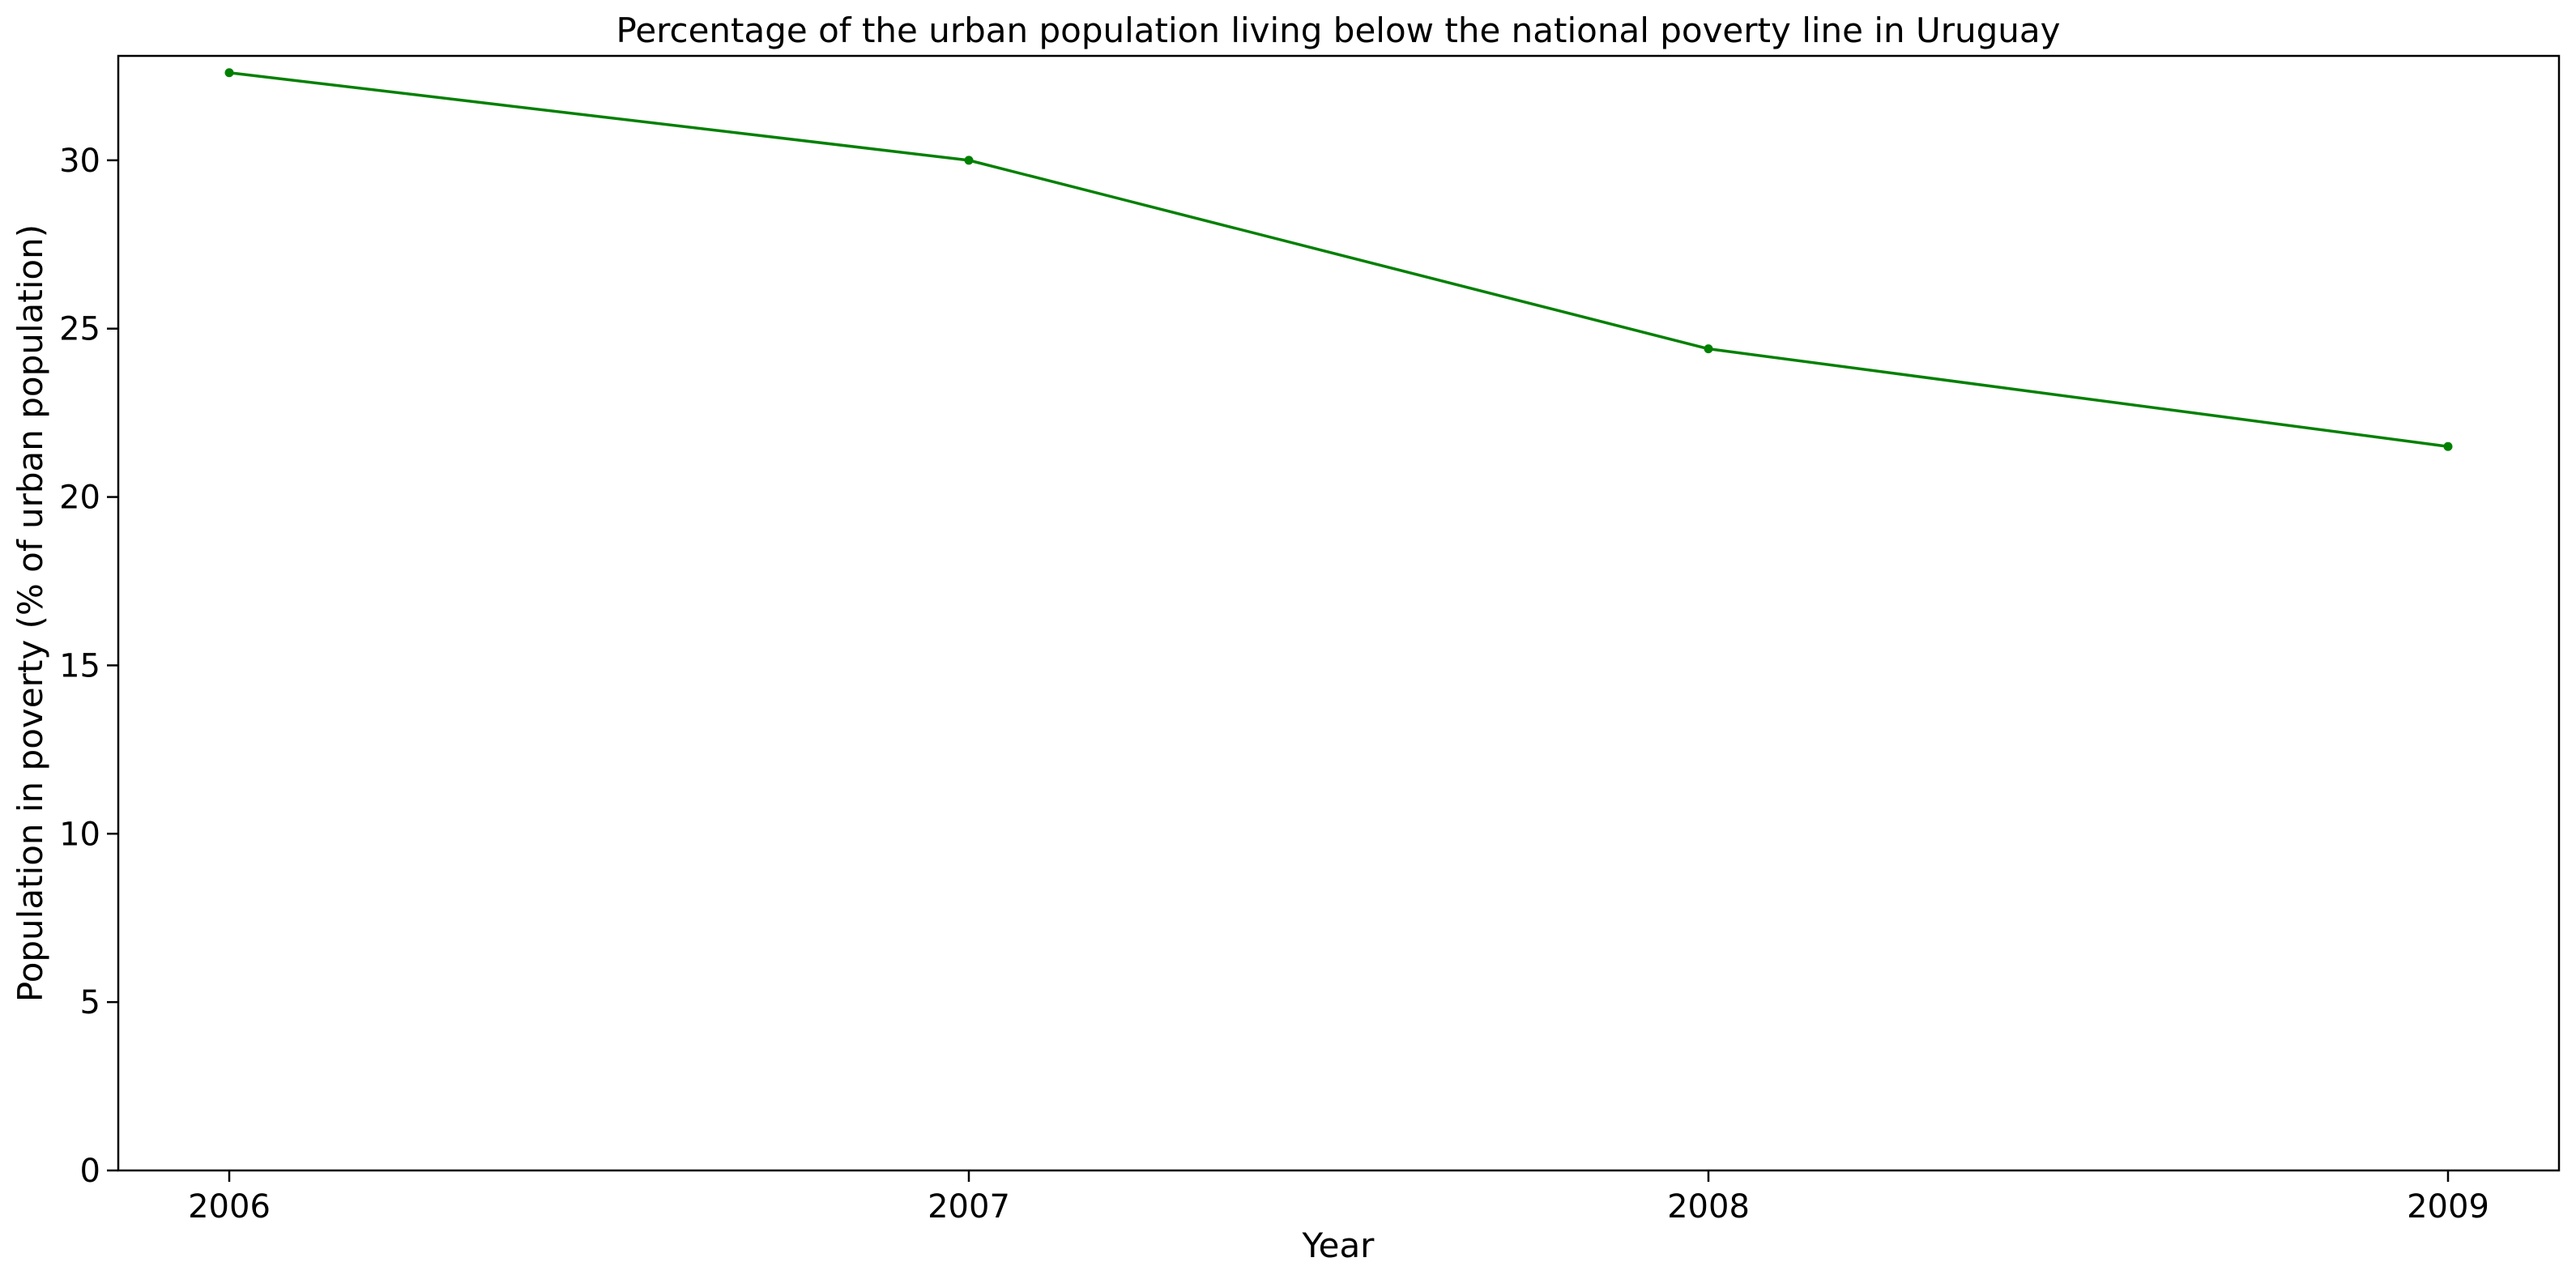  Describe the element at coordinates (1339, 1245) in the screenshot. I see `x-axis-label: Year` at that location.